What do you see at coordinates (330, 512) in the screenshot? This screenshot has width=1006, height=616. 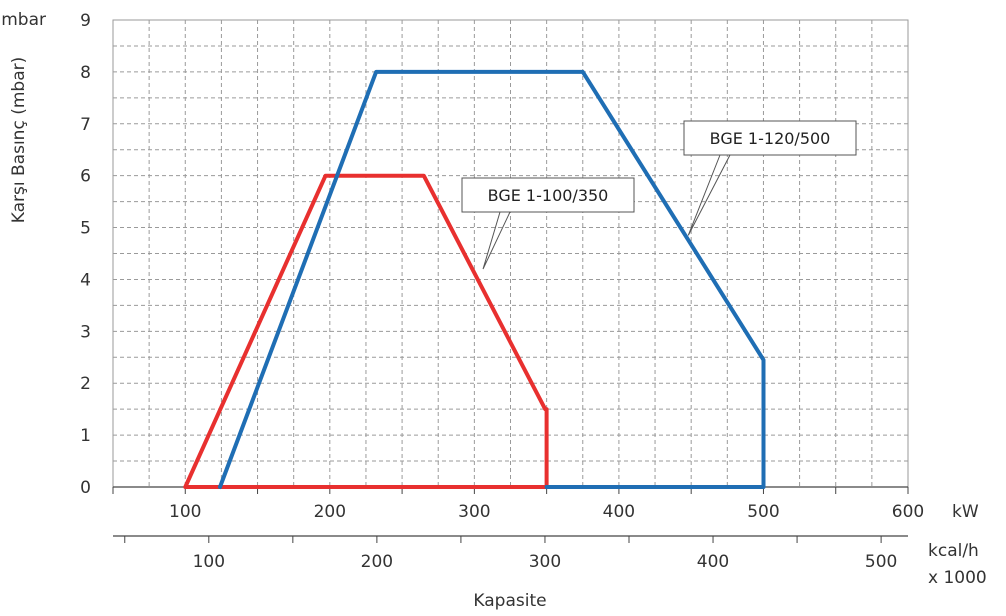 I see `x-tick-label: 200` at bounding box center [330, 512].